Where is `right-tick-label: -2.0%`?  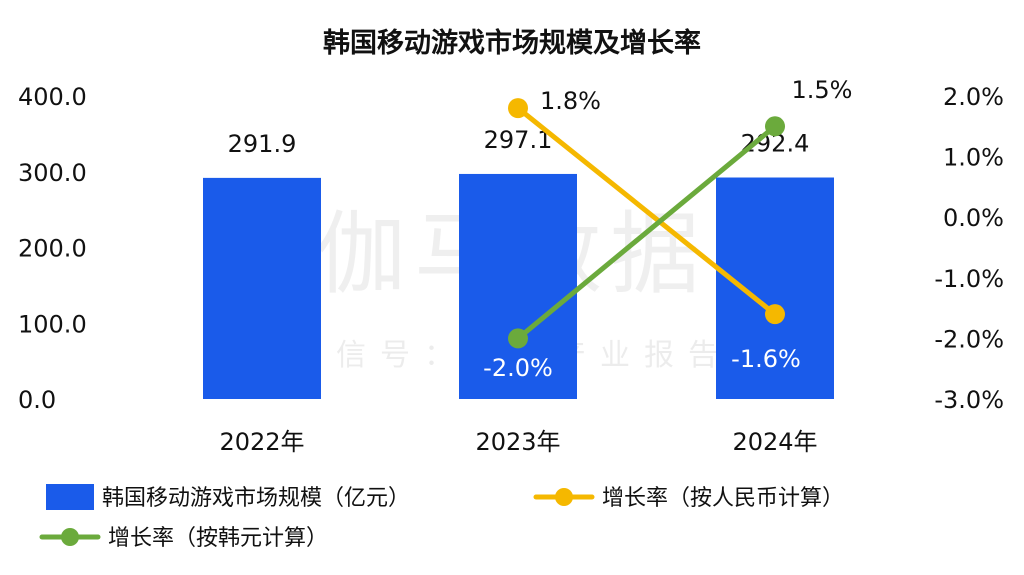 right-tick-label: -2.0% is located at coordinates (969, 339).